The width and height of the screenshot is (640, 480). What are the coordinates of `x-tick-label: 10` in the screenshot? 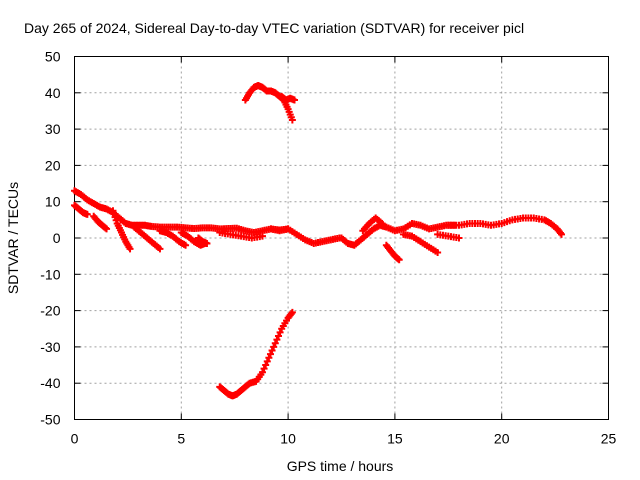 It's located at (288, 439).